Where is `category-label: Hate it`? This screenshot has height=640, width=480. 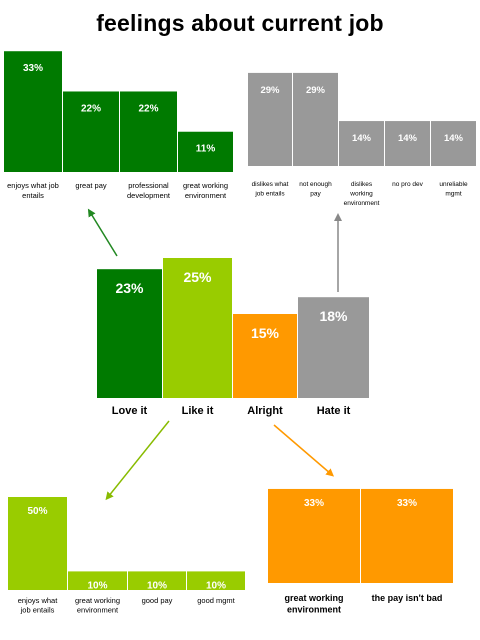
category-label: Hate it is located at coordinates (334, 411).